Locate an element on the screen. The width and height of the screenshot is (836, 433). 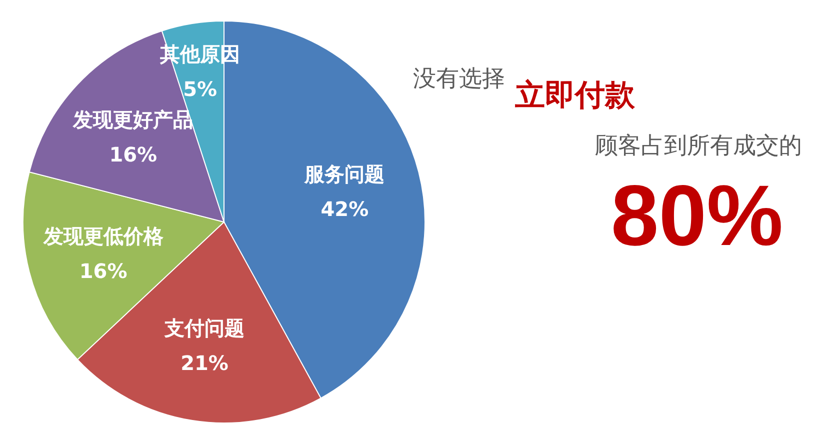
text: 没有选择 is located at coordinates (459, 79).